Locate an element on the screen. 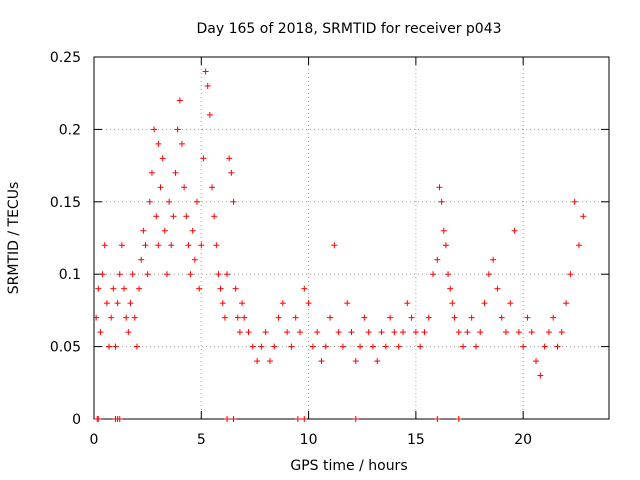 The height and width of the screenshot is (480, 640). x-axis-label: GPS time / hours is located at coordinates (348, 466).